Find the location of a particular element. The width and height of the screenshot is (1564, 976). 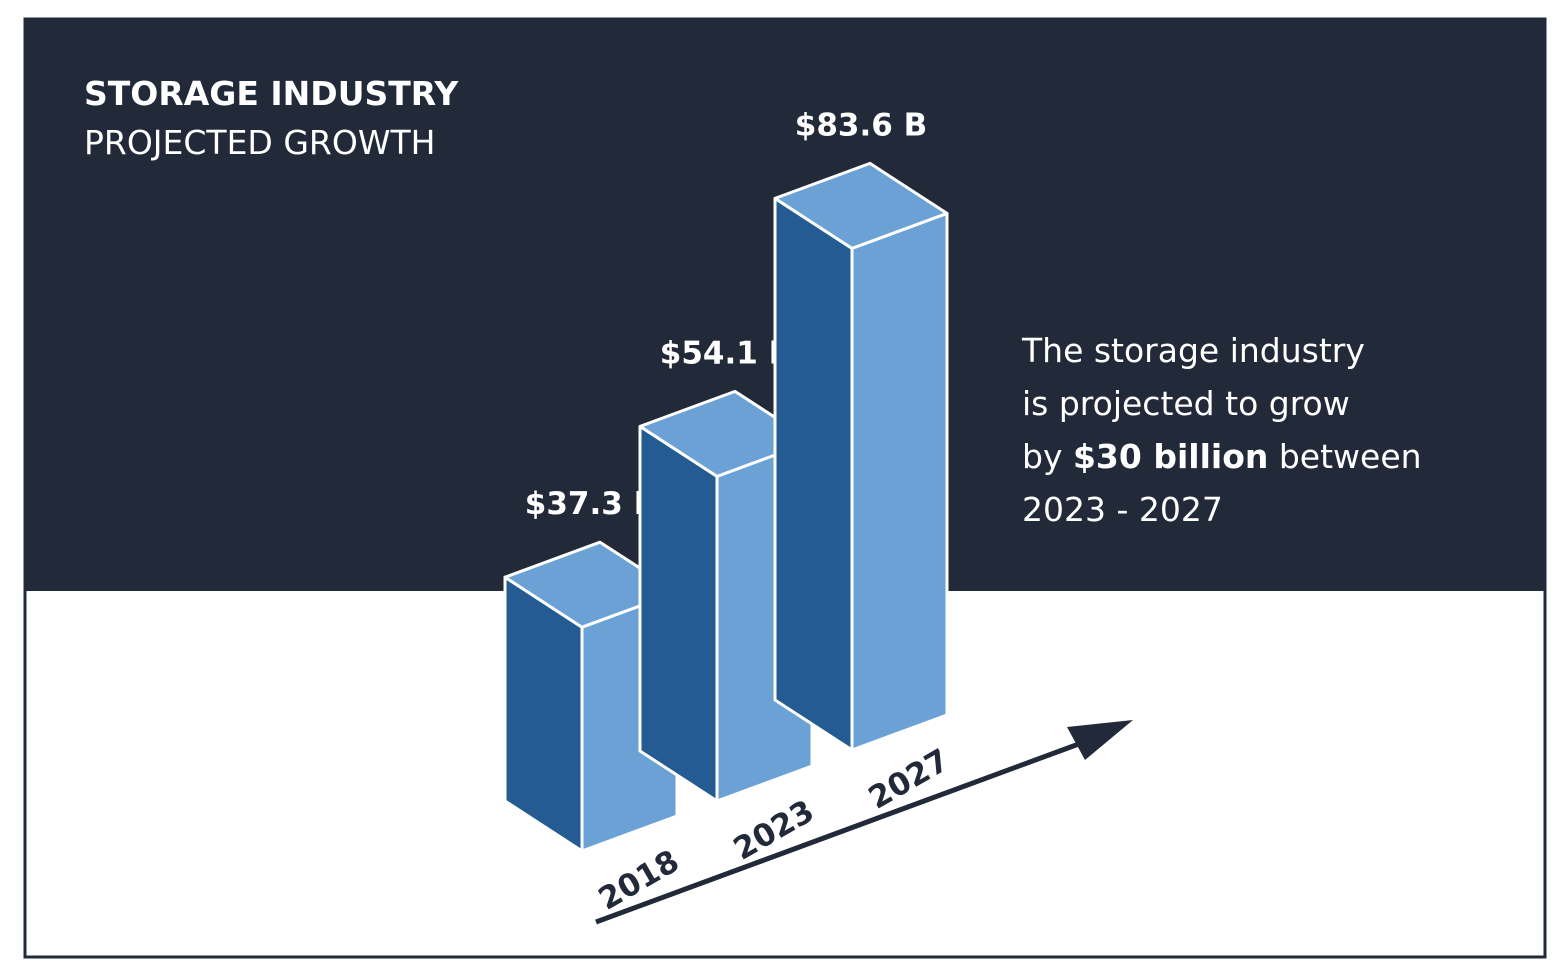

chart-subtitle: PROJECTED GROWTH is located at coordinates (259, 142).